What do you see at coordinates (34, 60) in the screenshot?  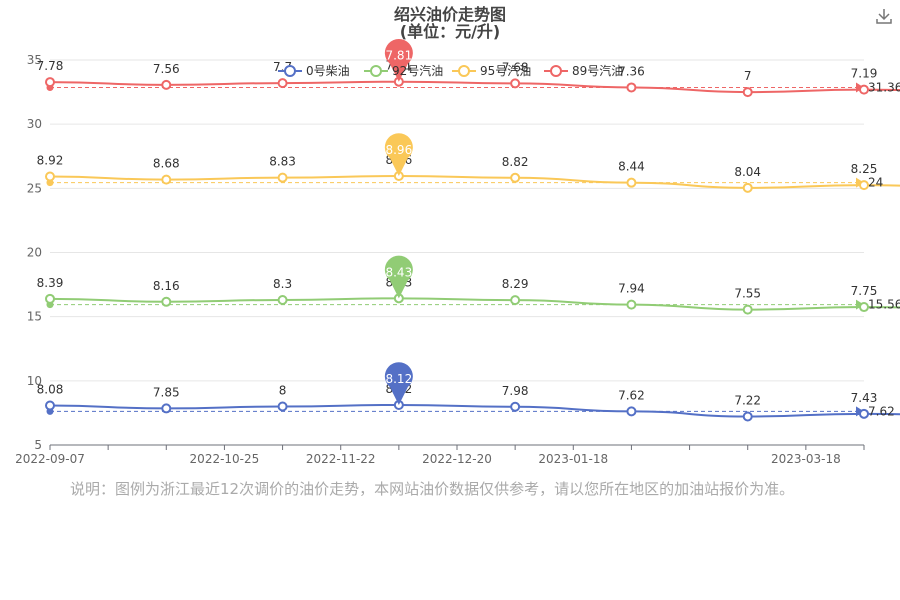 I see `y-tick-label: 35` at bounding box center [34, 60].